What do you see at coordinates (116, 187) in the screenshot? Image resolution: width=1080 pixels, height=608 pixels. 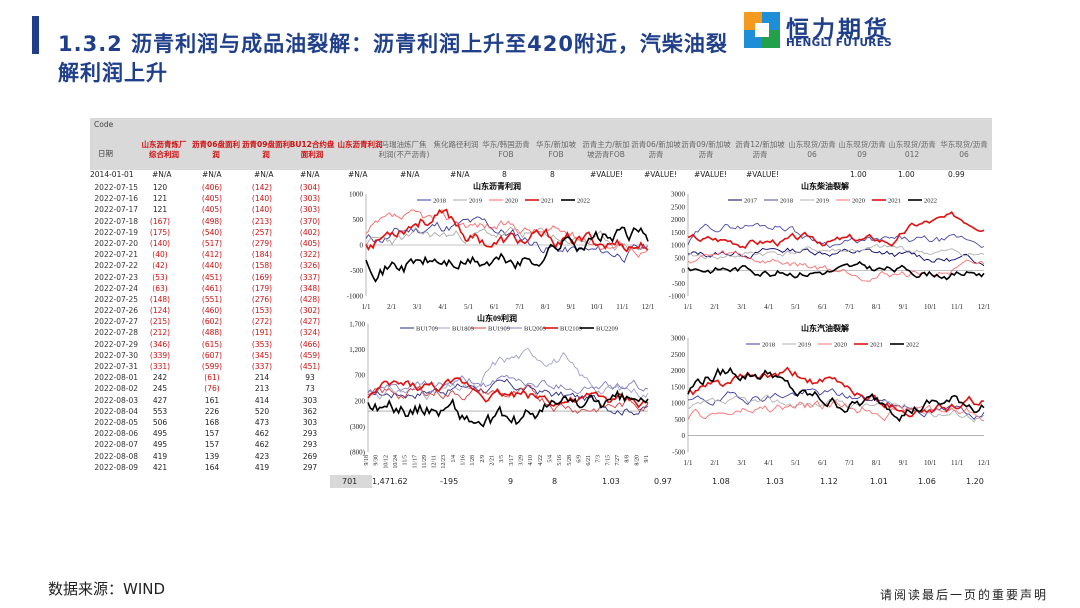 I see `row-date: 2022-07-15` at bounding box center [116, 187].